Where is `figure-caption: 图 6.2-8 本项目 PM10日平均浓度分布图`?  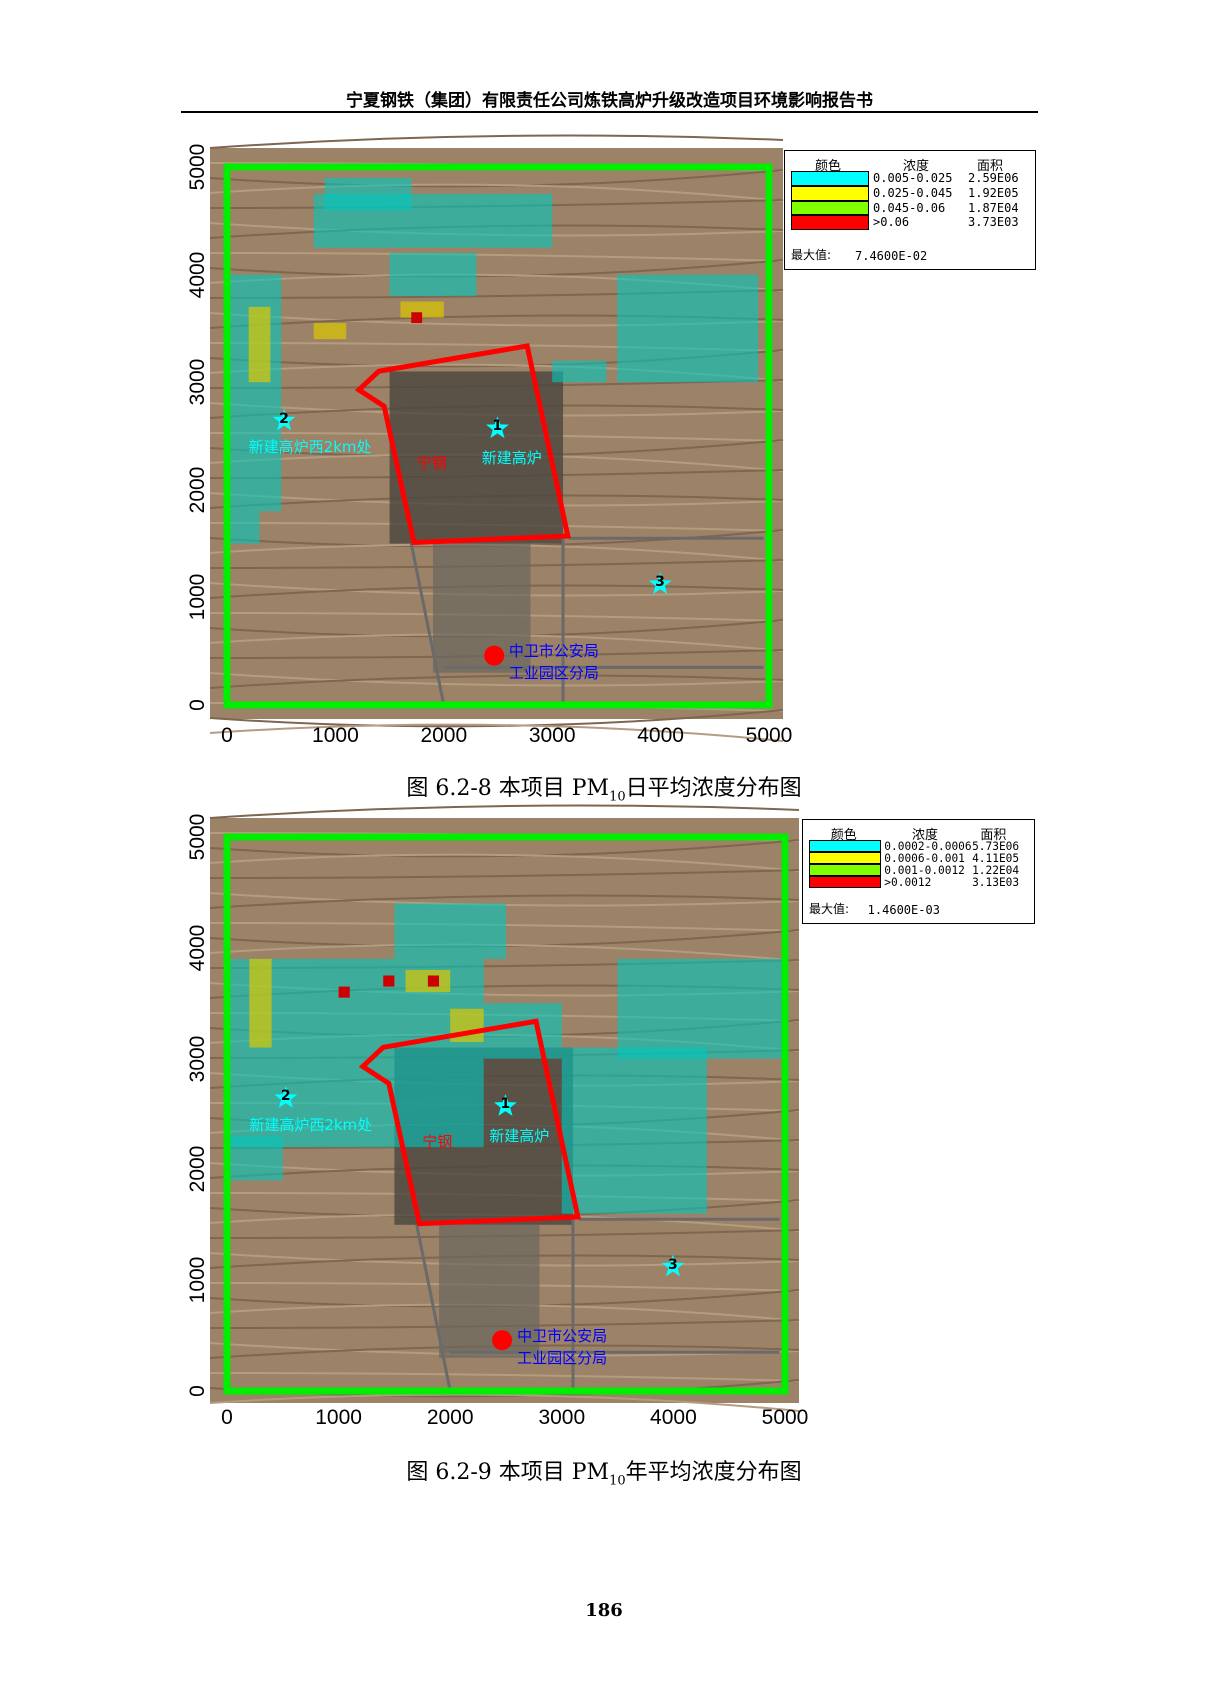
figure-caption: 图 6.2-8 本项目 PM10日平均浓度分布图 is located at coordinates (604, 787).